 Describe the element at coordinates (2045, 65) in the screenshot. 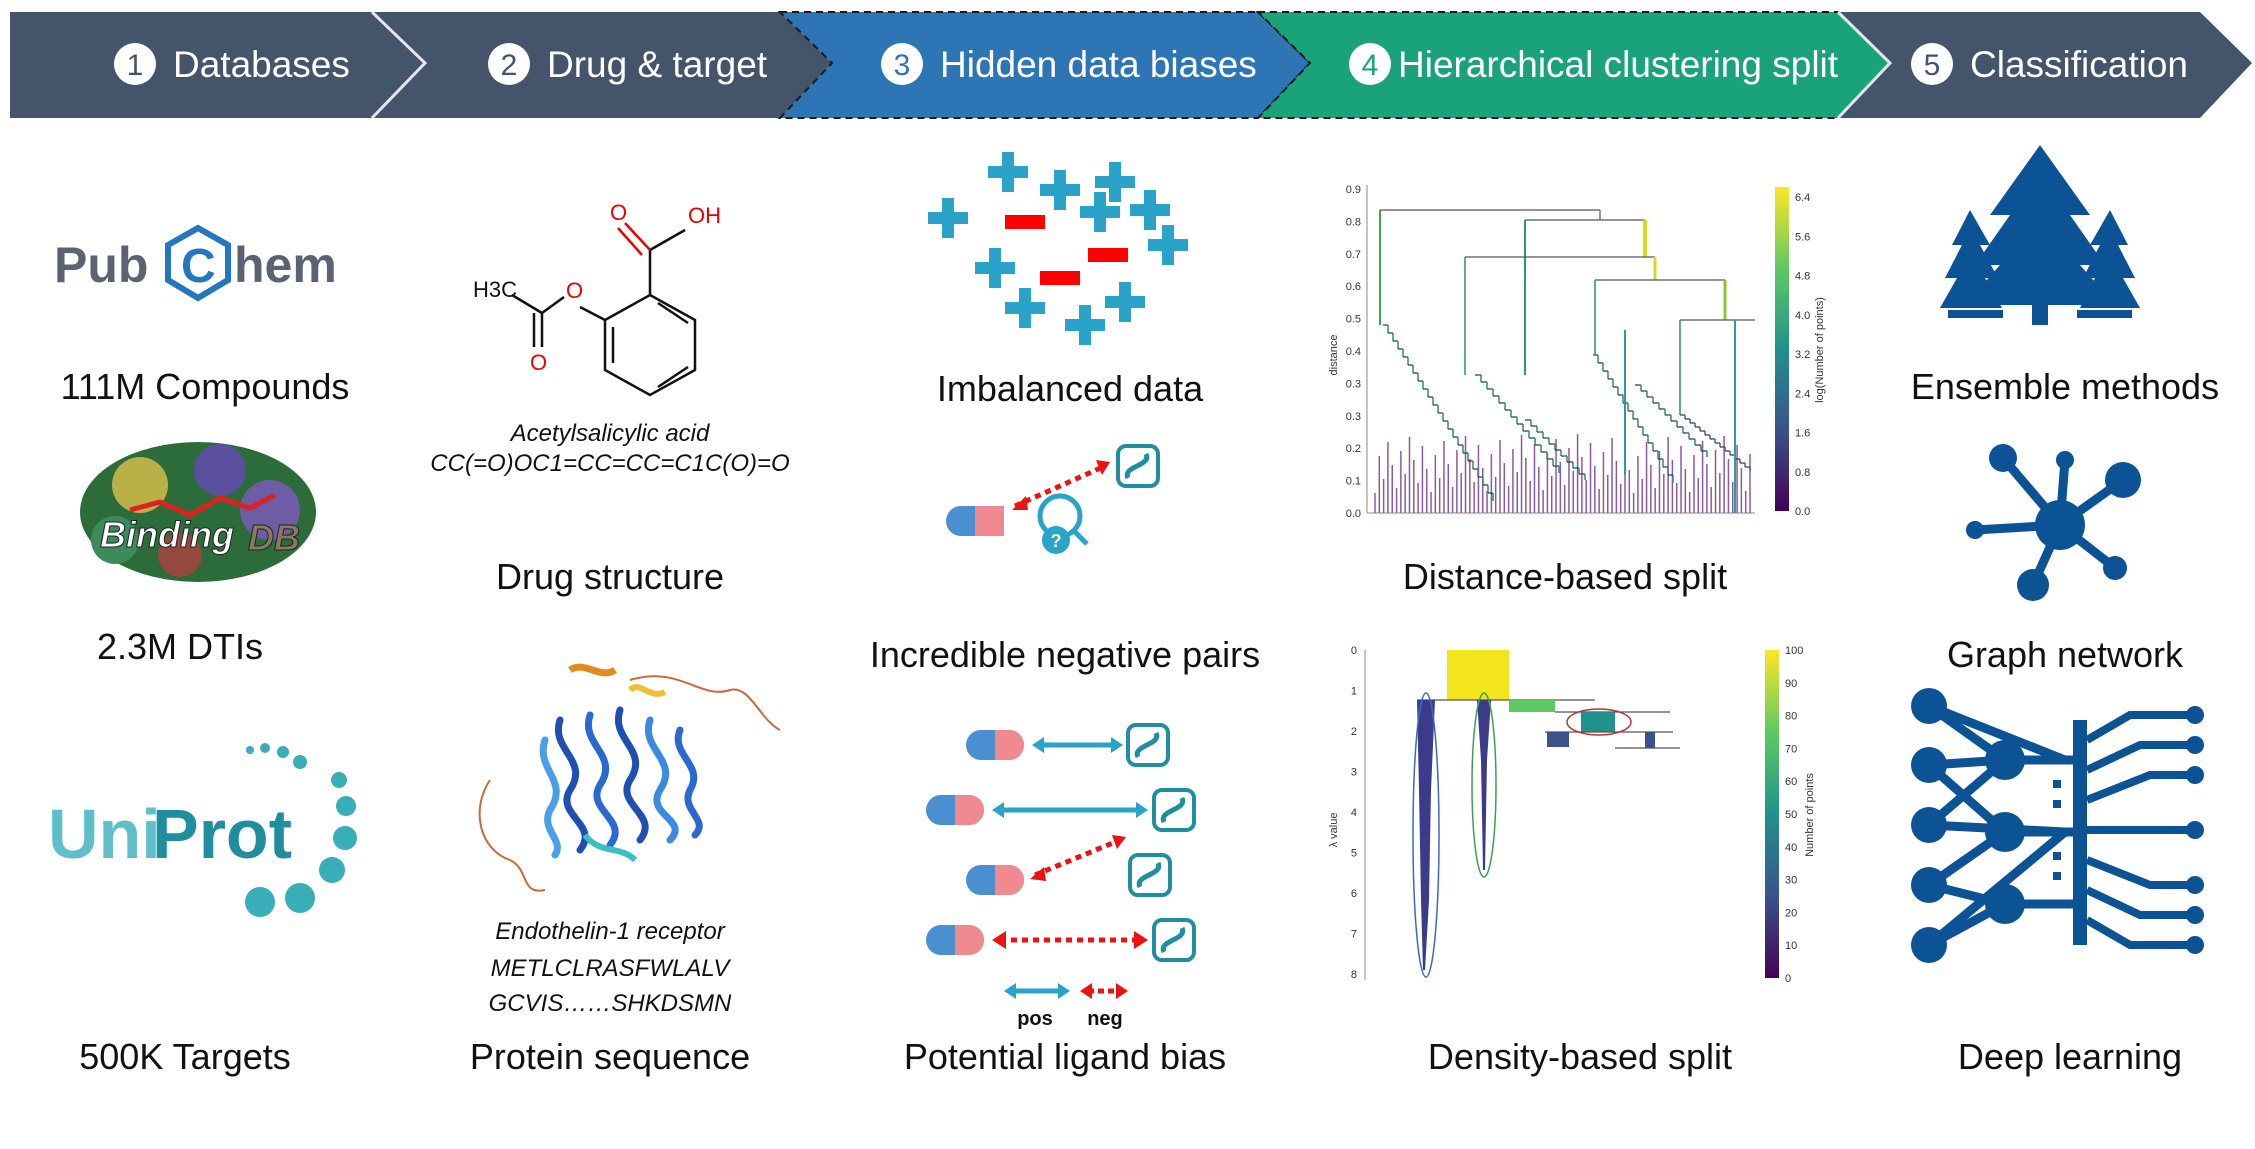

I see `step-5-chevron: 5 Classification` at that location.